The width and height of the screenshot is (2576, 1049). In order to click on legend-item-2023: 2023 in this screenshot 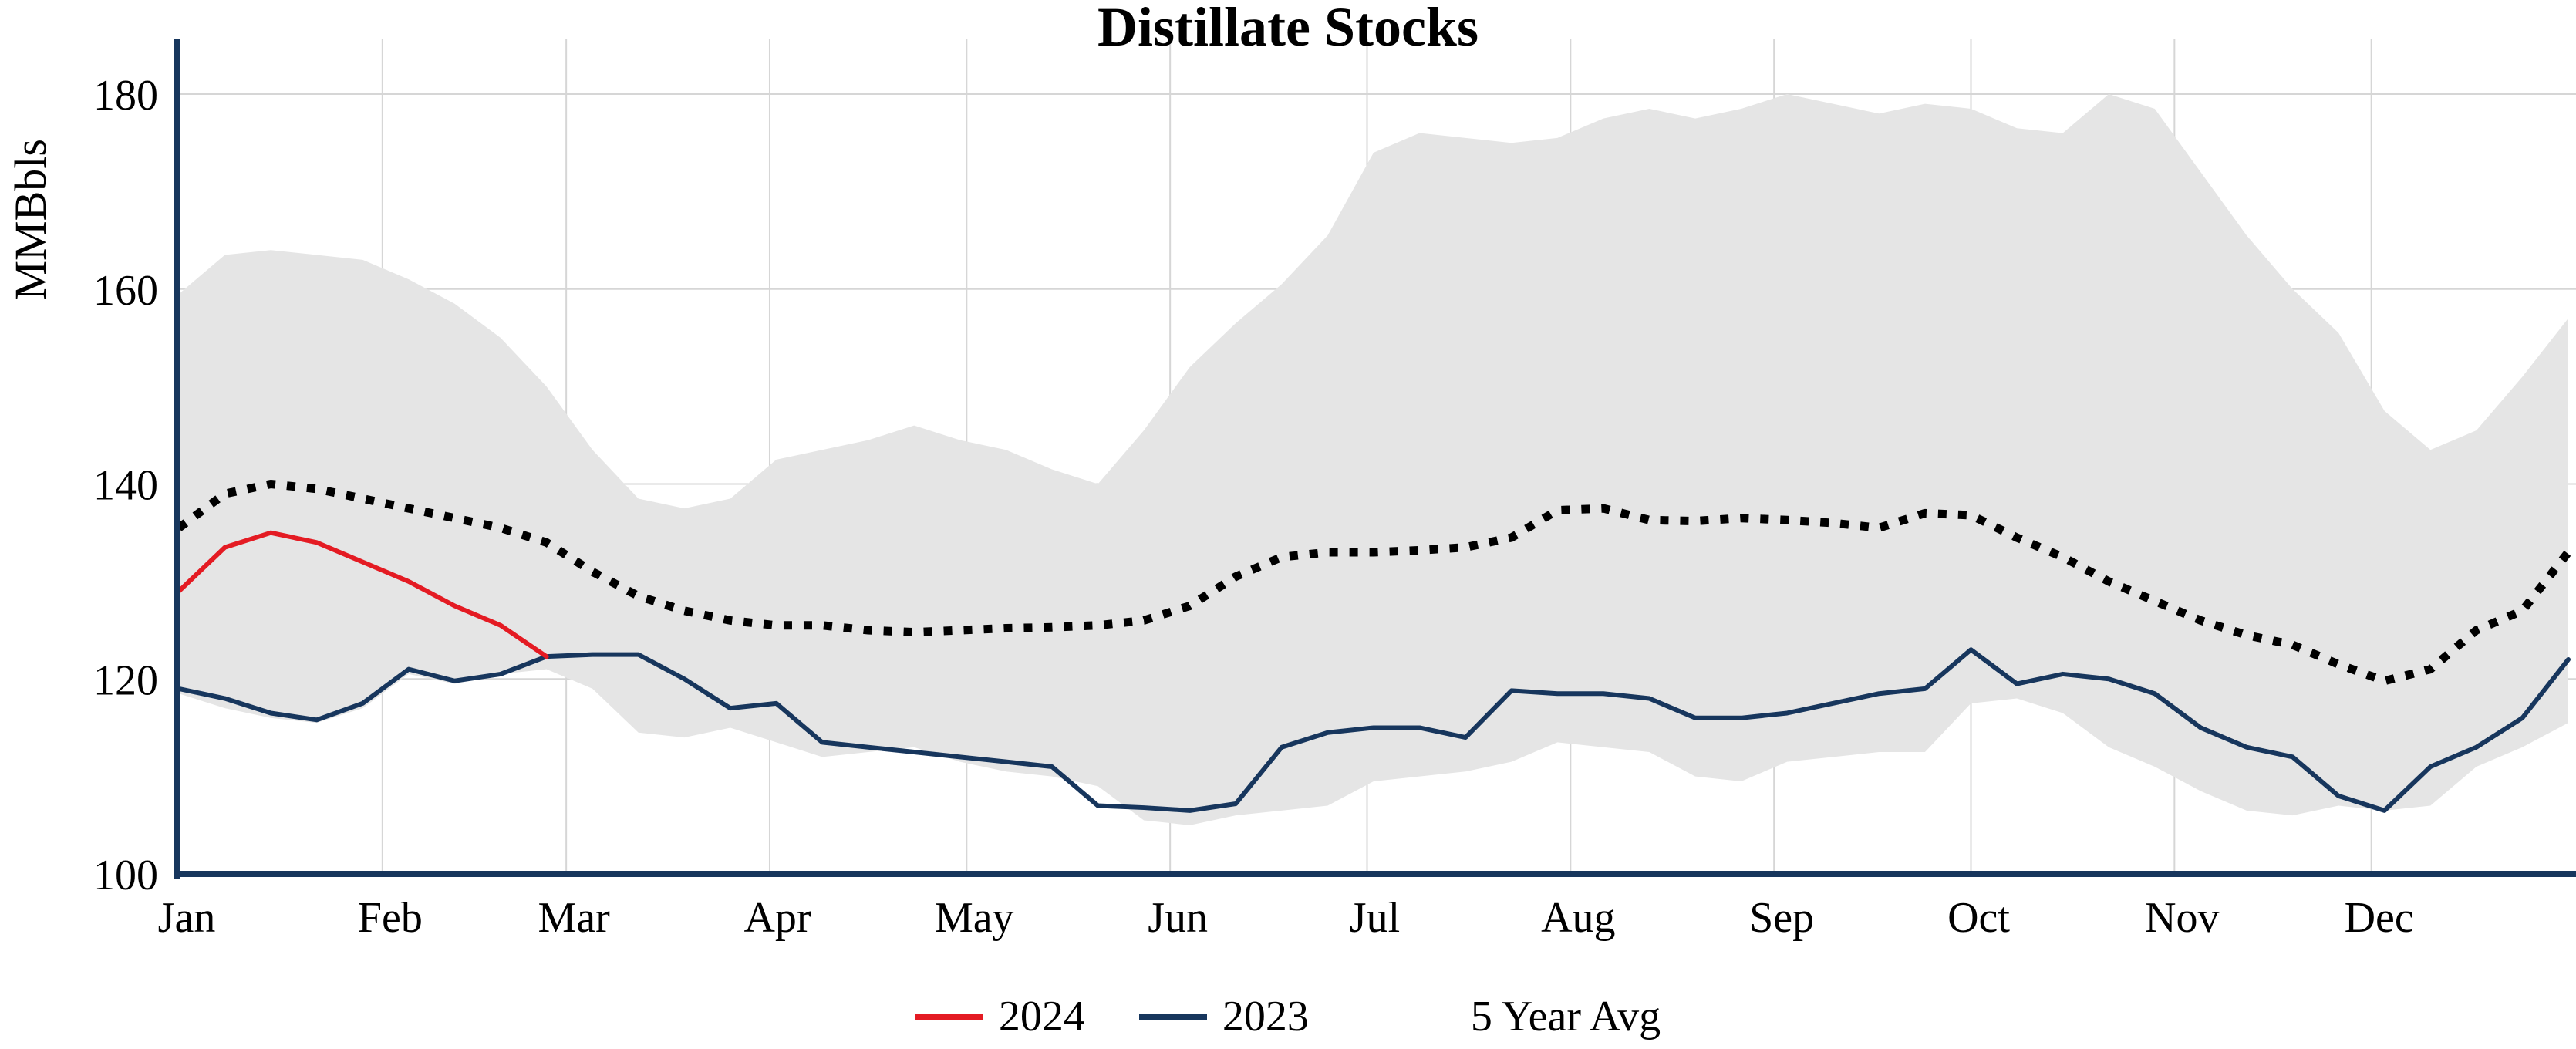, I will do `click(1223, 1016)`.